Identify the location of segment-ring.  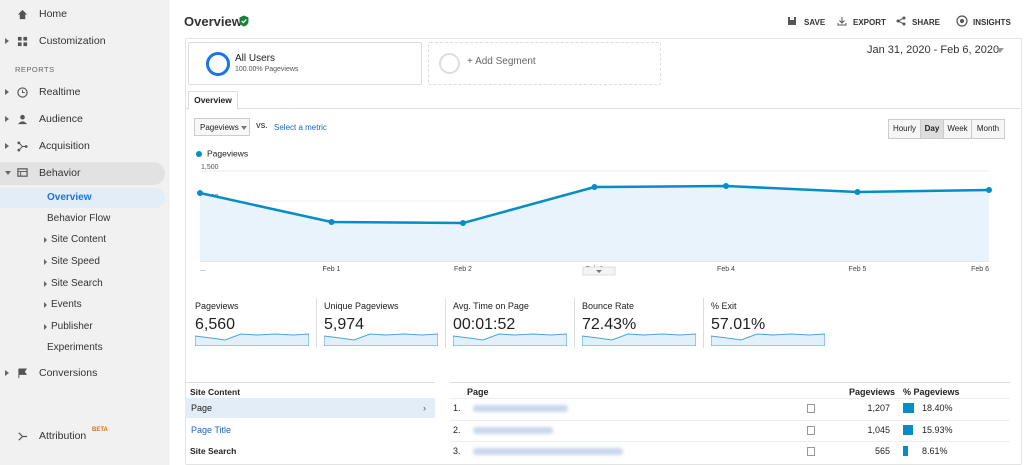
(218, 64).